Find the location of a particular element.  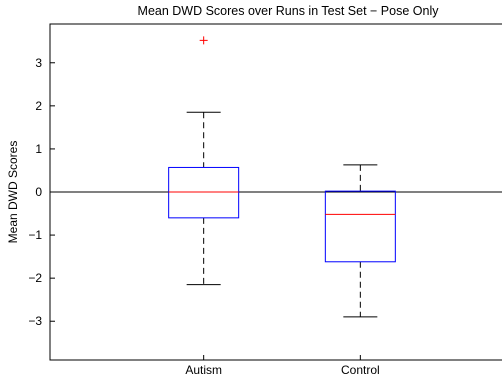

box-control is located at coordinates (360, 241).